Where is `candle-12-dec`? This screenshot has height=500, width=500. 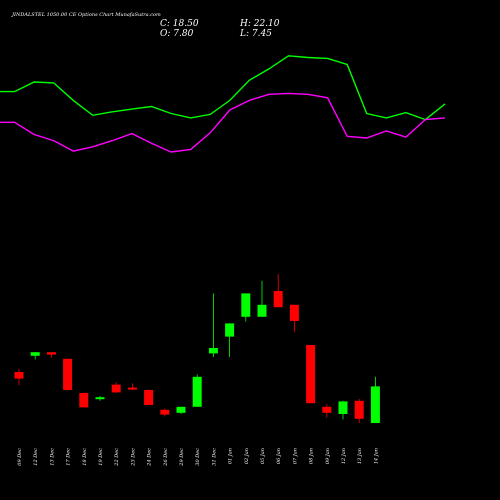
candle-12-dec is located at coordinates (35, 356).